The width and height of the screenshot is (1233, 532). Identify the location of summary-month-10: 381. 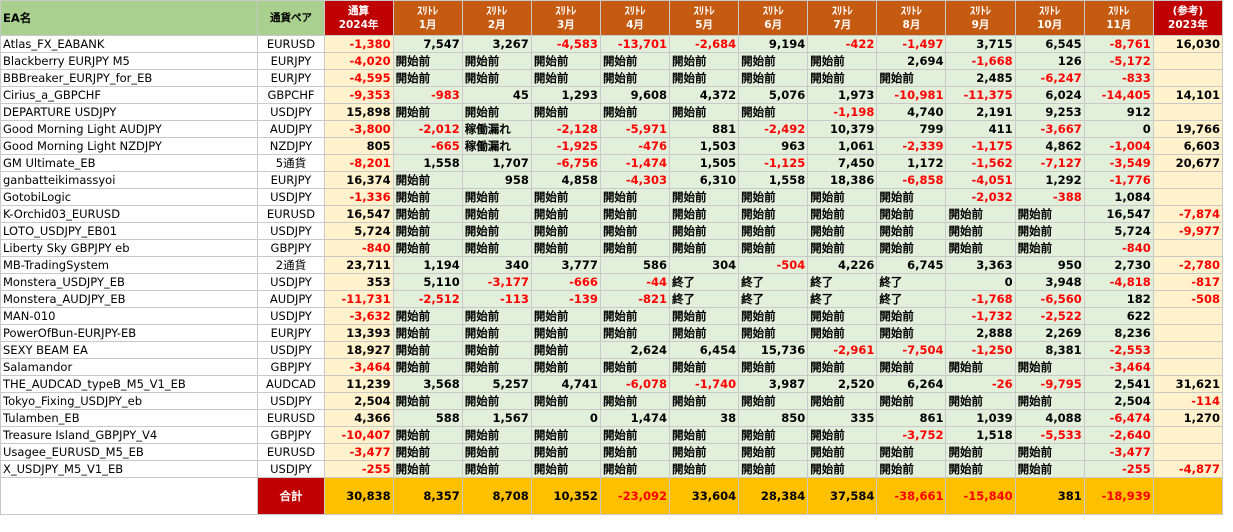
(1049, 496).